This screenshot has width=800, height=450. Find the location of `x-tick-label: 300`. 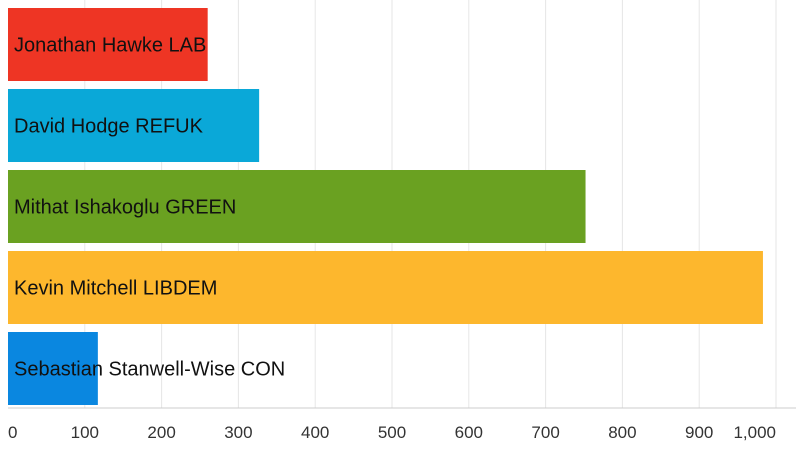

x-tick-label: 300 is located at coordinates (238, 432).